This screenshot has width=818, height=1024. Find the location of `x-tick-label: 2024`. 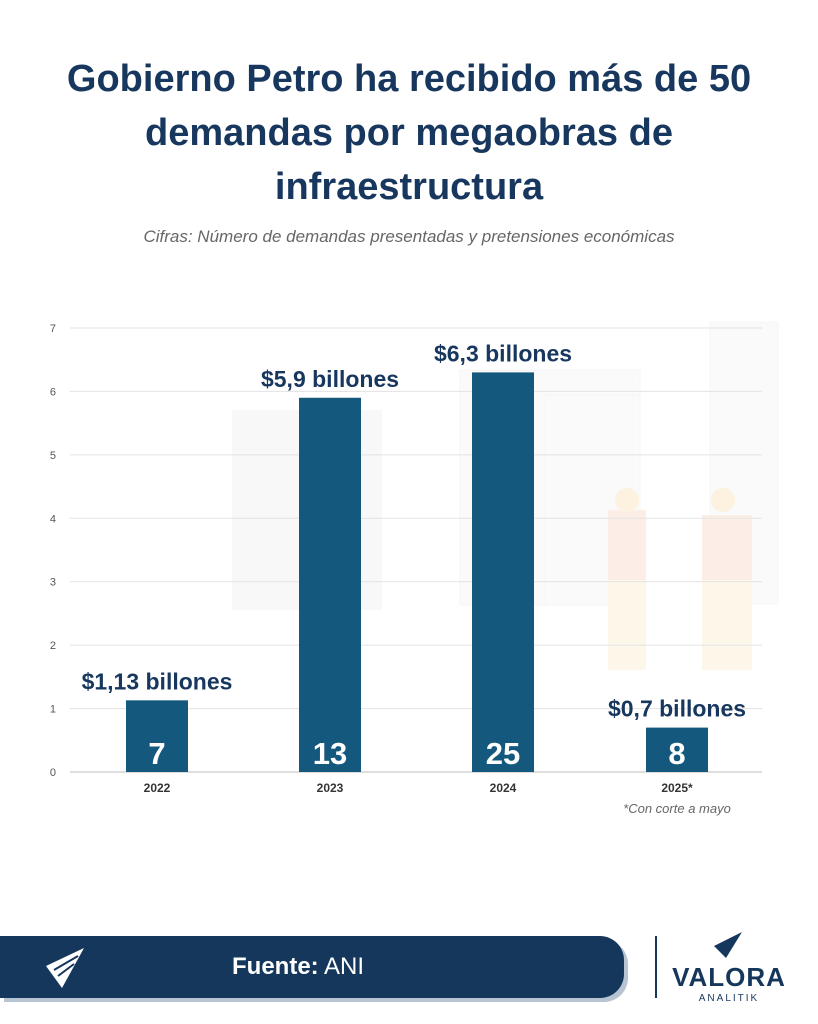

x-tick-label: 2024 is located at coordinates (503, 788).